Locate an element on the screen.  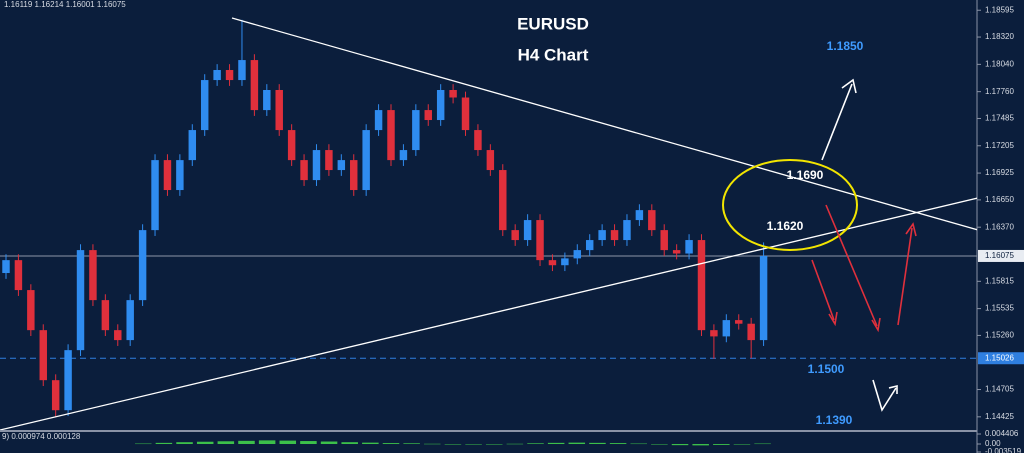
support-label: 1.15026 is located at coordinates (999, 357).